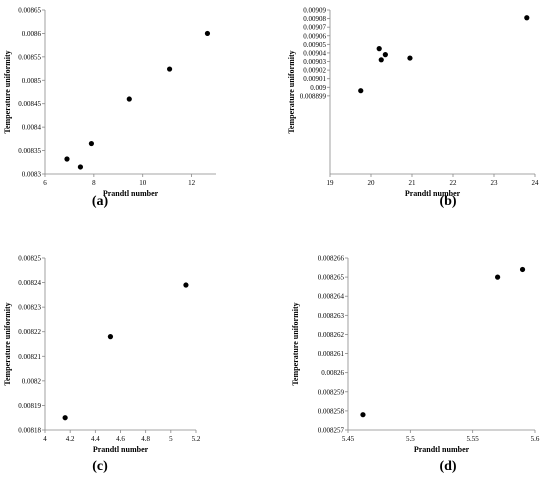 The width and height of the screenshot is (550, 484). Describe the element at coordinates (143, 183) in the screenshot. I see `x-tick-label: 10` at that location.